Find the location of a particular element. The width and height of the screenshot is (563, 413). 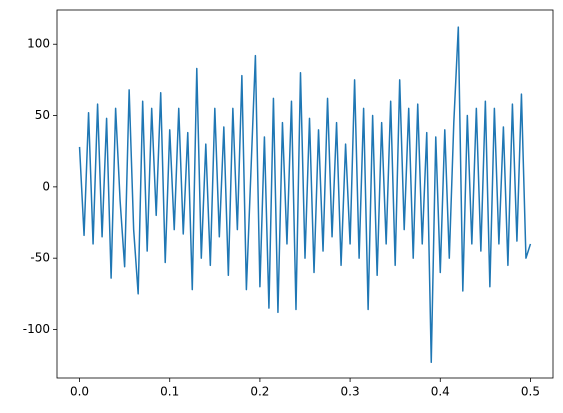

y-tick-label: -100 is located at coordinates (36, 329).